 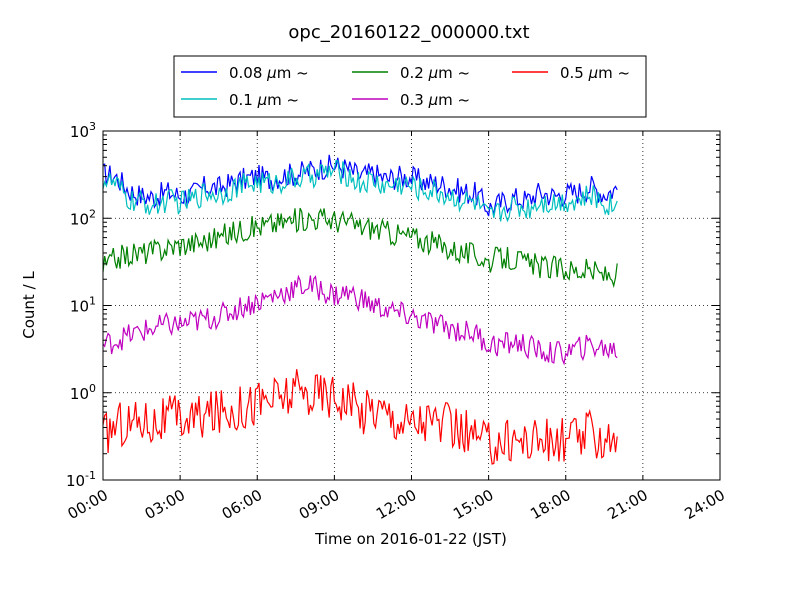 What do you see at coordinates (264, 100) in the screenshot?
I see `legend-entry: 0.1 μm ~` at bounding box center [264, 100].